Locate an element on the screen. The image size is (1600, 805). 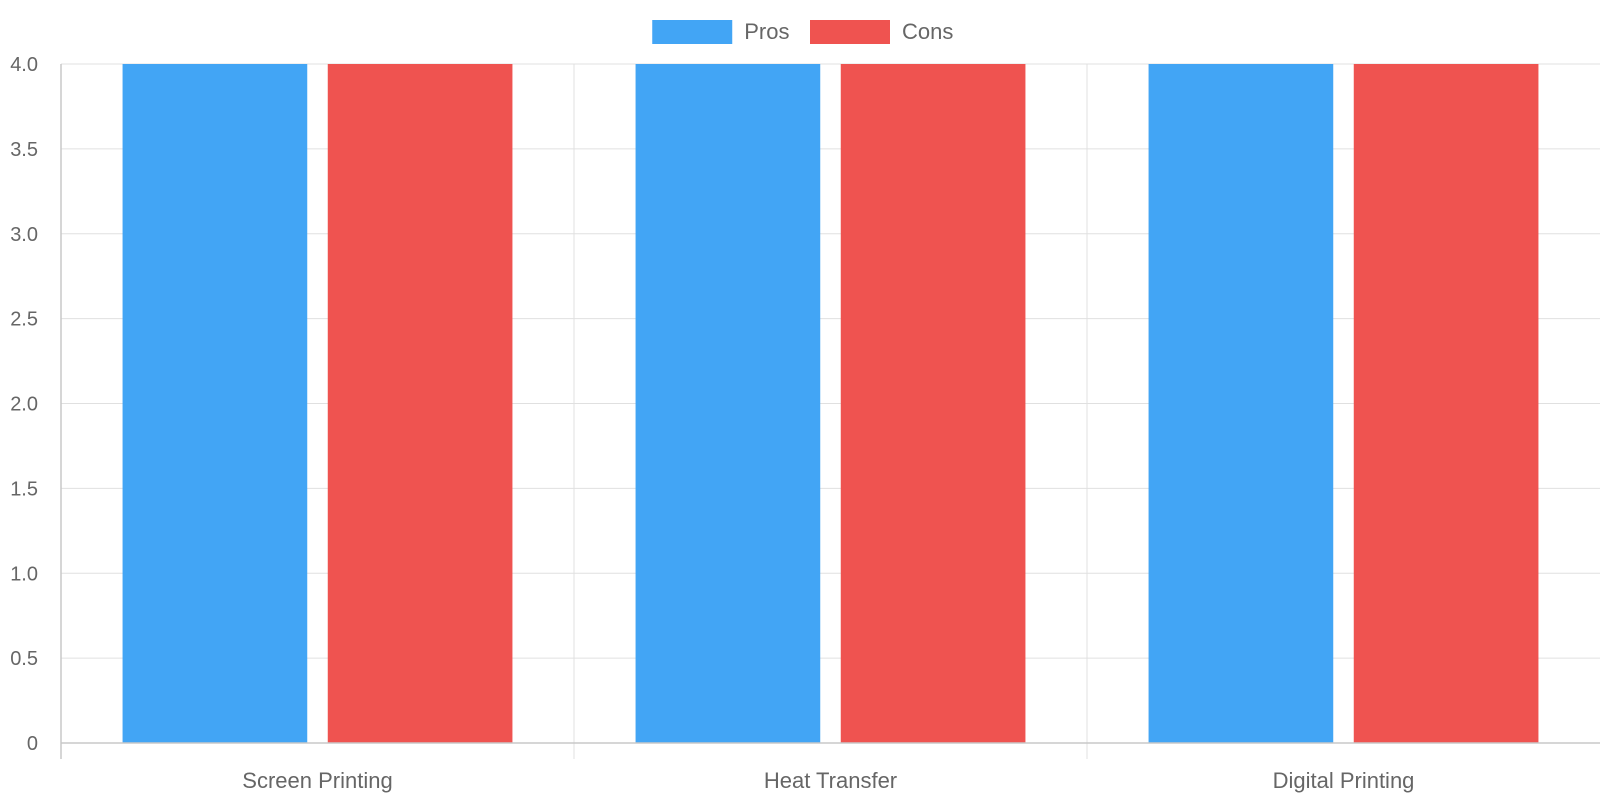
y-tick-label: 1.0 is located at coordinates (24, 574).